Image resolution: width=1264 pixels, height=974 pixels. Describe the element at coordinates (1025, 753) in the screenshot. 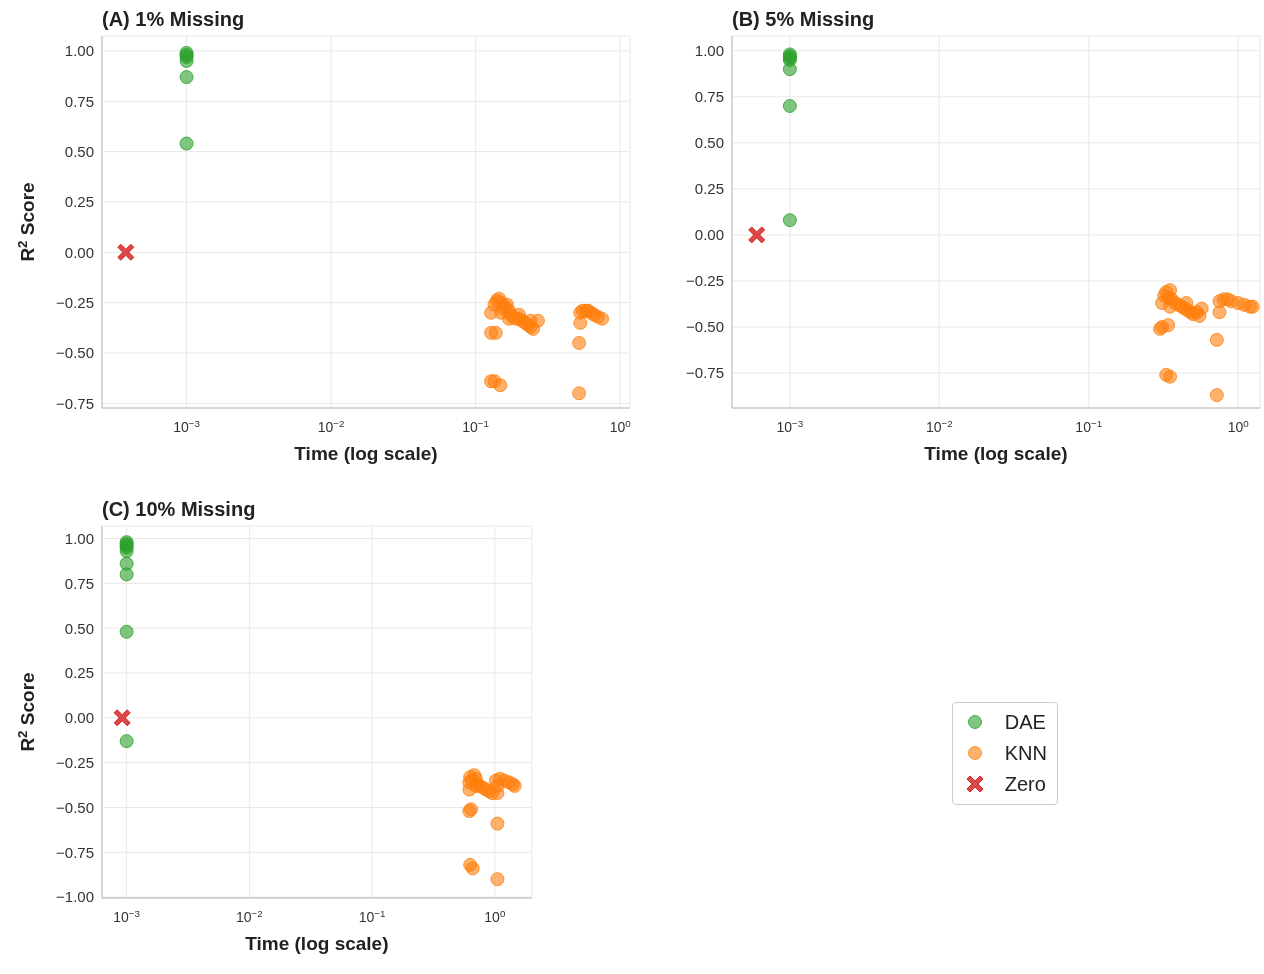

I see `legend-label: KNN` at that location.